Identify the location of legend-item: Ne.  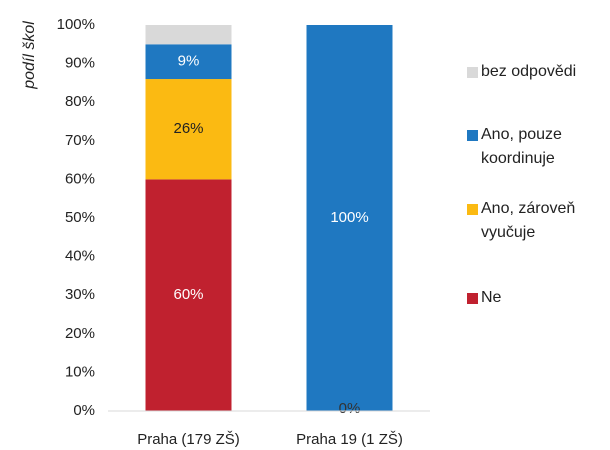
(537, 298).